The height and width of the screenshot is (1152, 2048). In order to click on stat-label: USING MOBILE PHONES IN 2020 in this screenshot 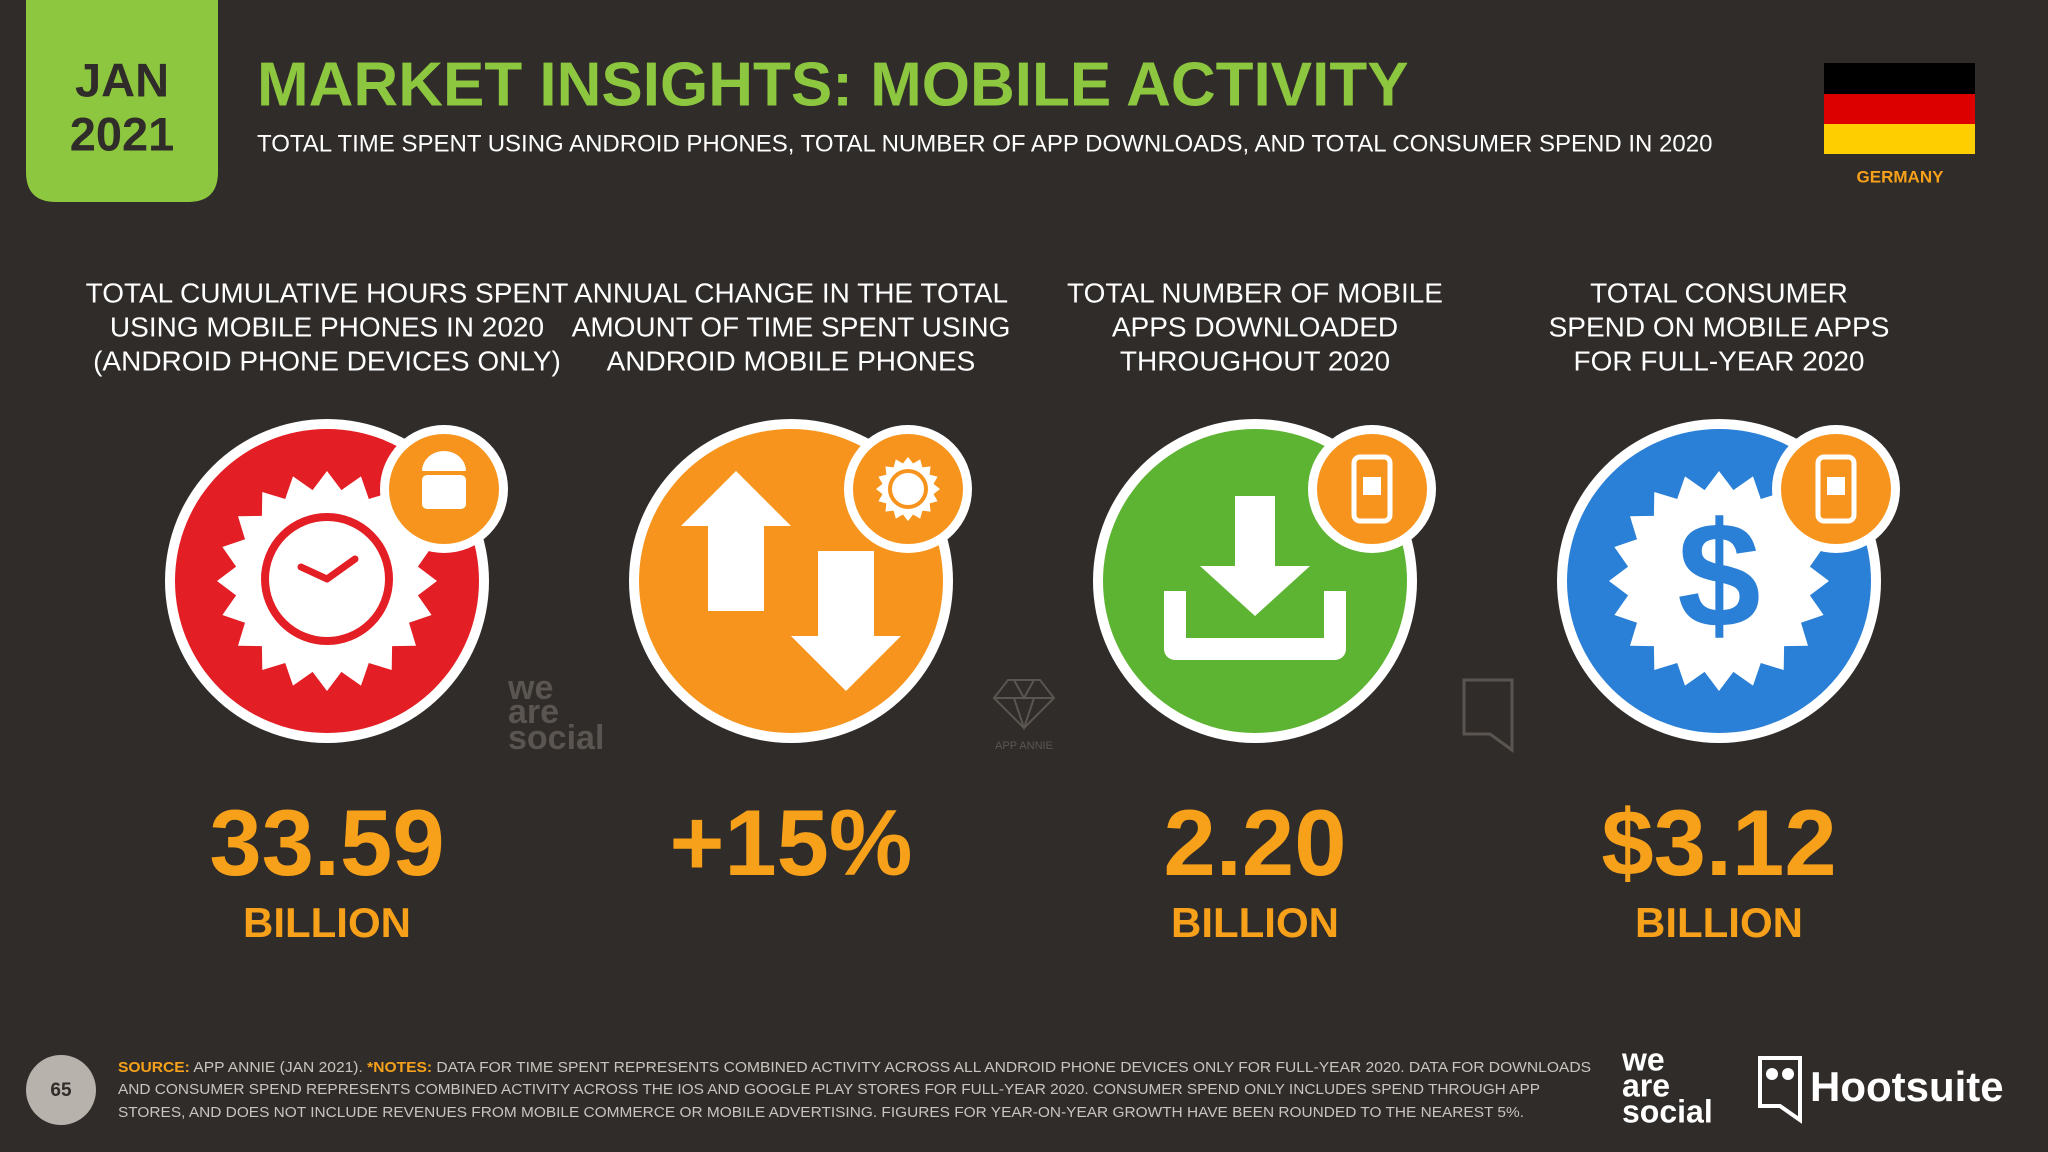, I will do `click(327, 326)`.